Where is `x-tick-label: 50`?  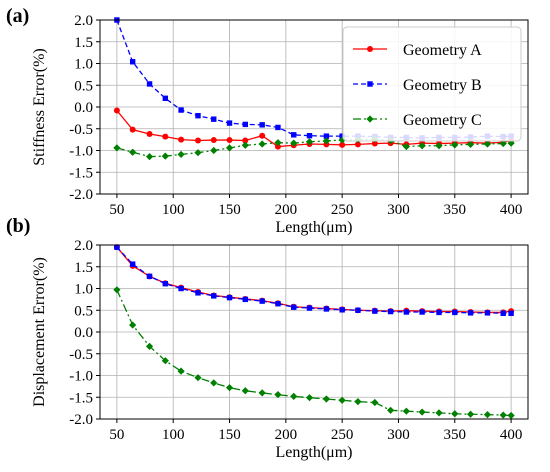 x-tick-label: 50 is located at coordinates (116, 435).